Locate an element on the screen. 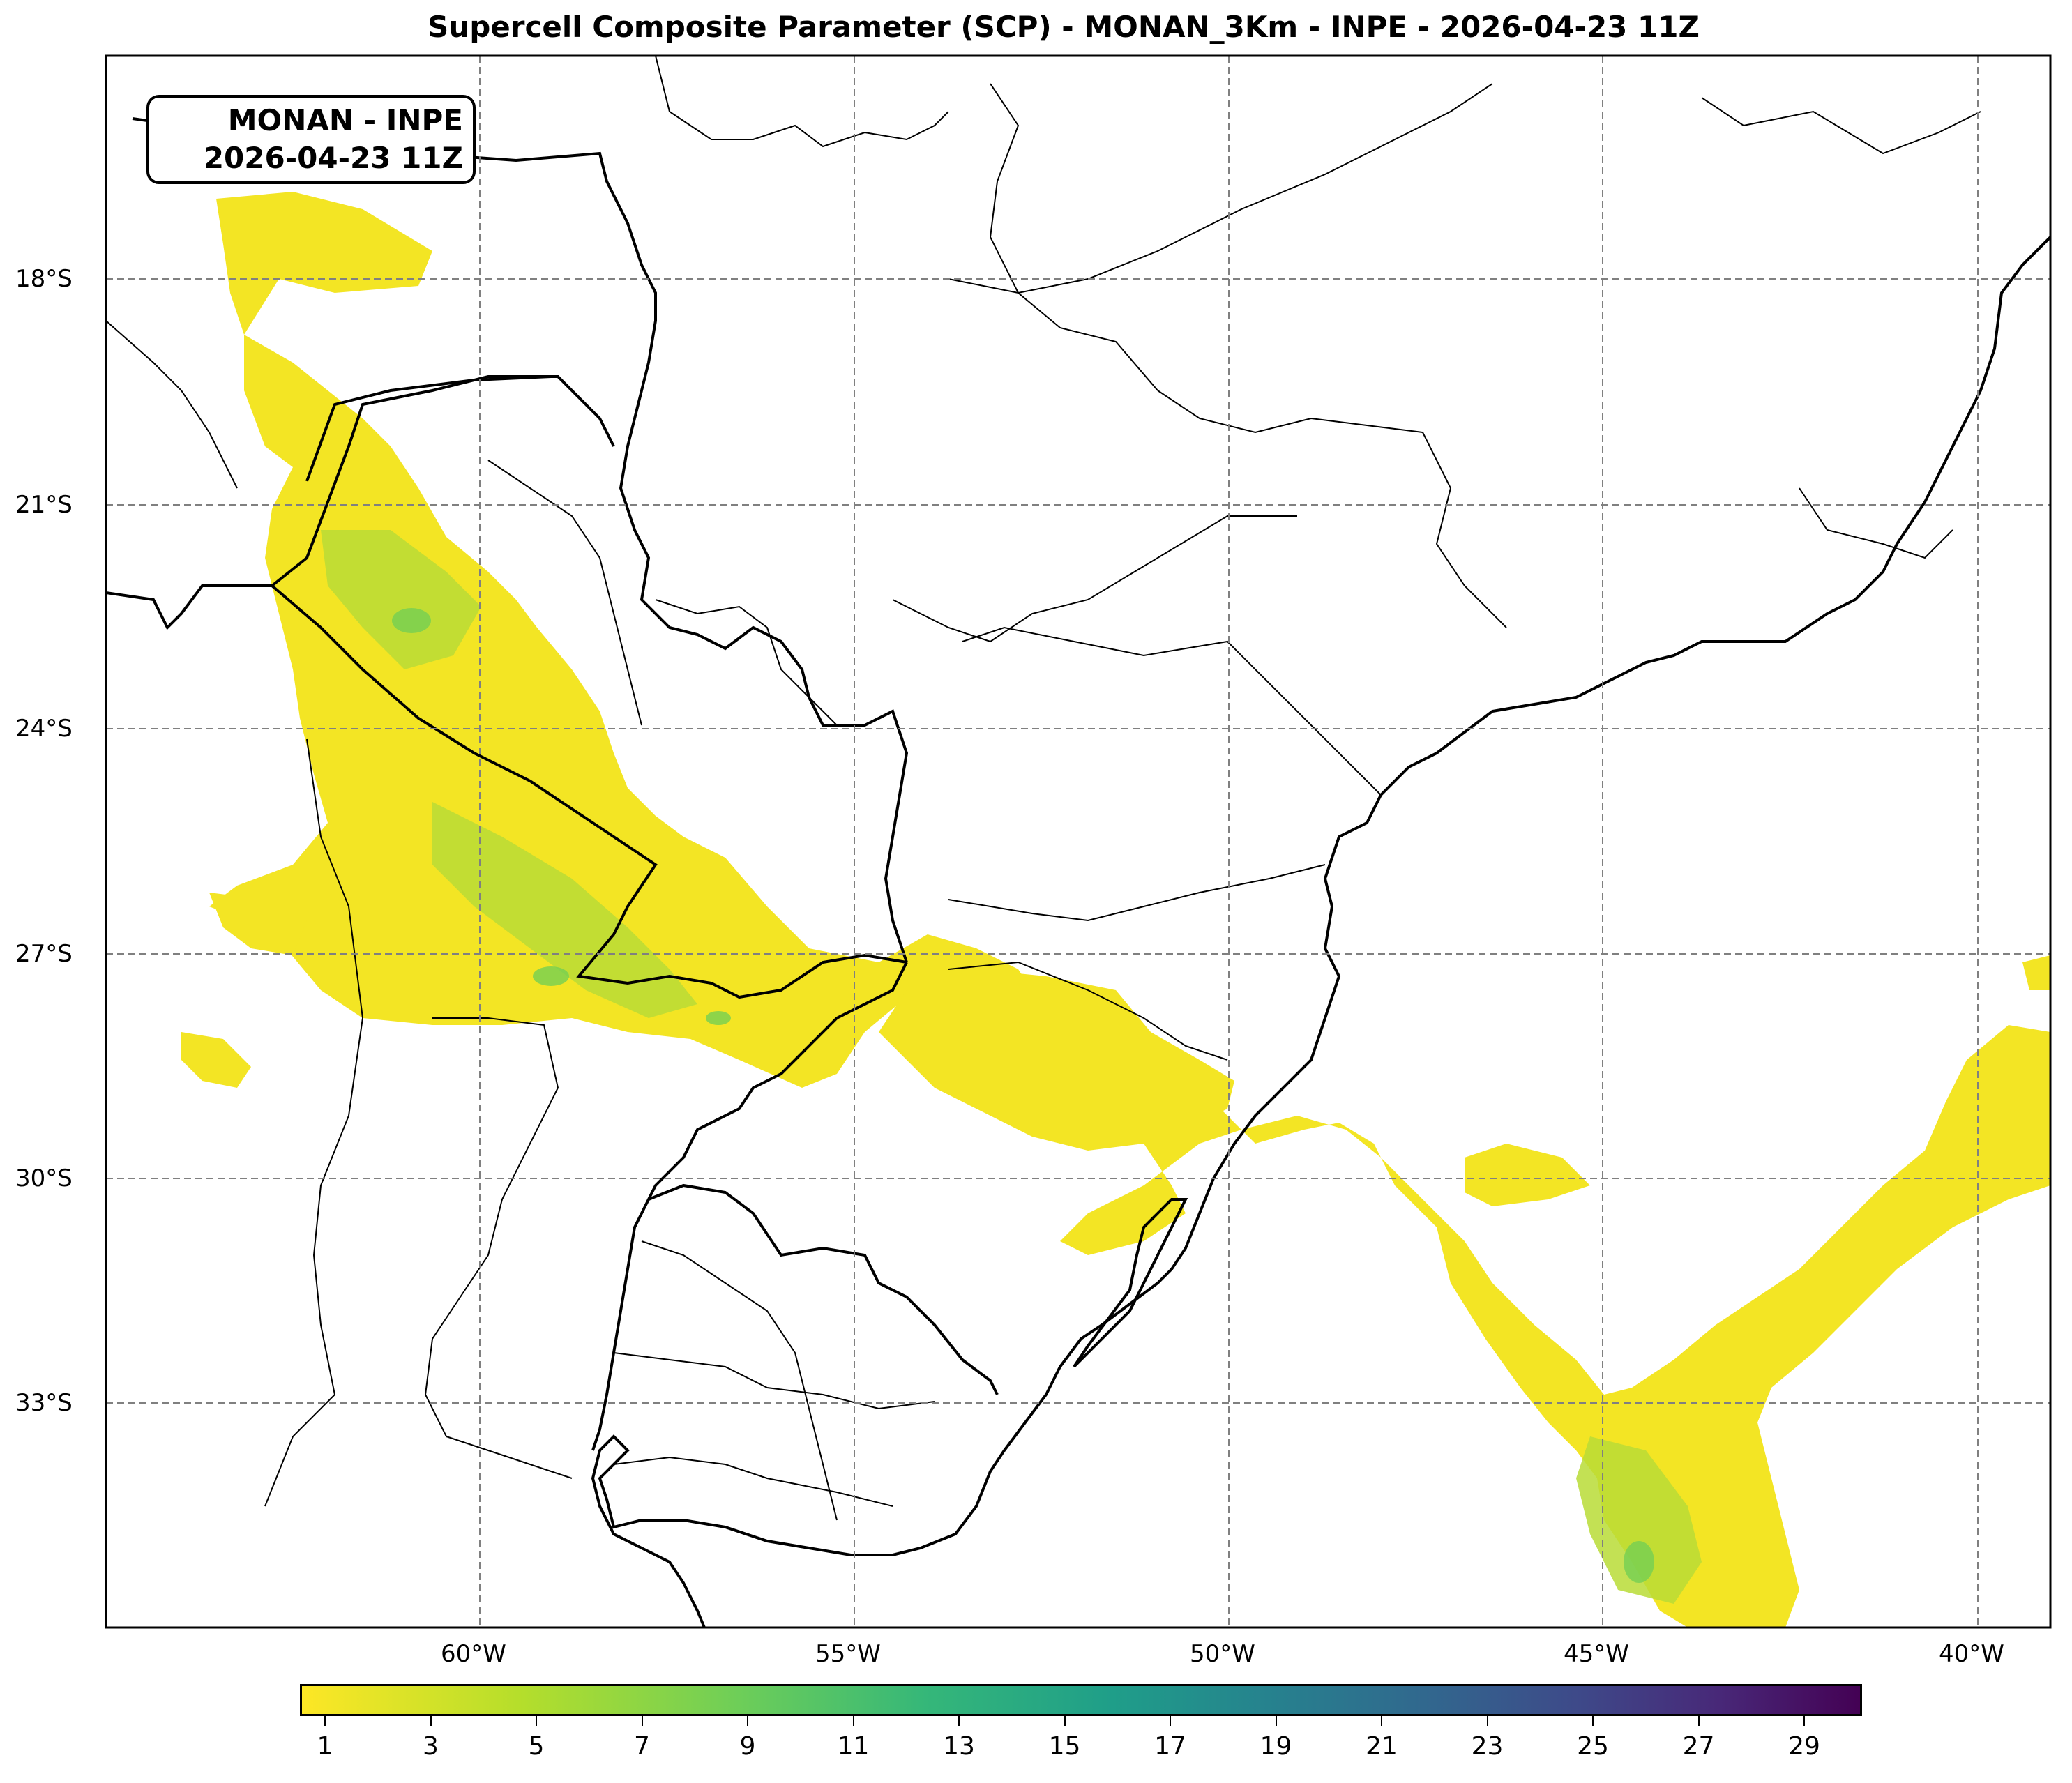 The image size is (2072, 1783). colorbar-tick-label: 9 is located at coordinates (747, 1746).